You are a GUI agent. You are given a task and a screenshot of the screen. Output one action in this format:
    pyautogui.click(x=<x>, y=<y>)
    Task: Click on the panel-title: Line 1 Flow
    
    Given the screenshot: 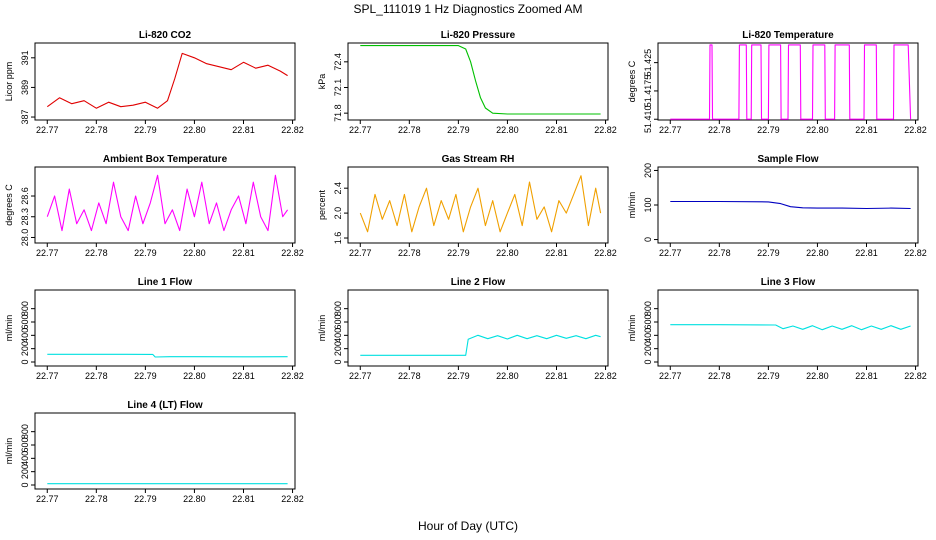 What is the action you would take?
    pyautogui.click(x=165, y=282)
    